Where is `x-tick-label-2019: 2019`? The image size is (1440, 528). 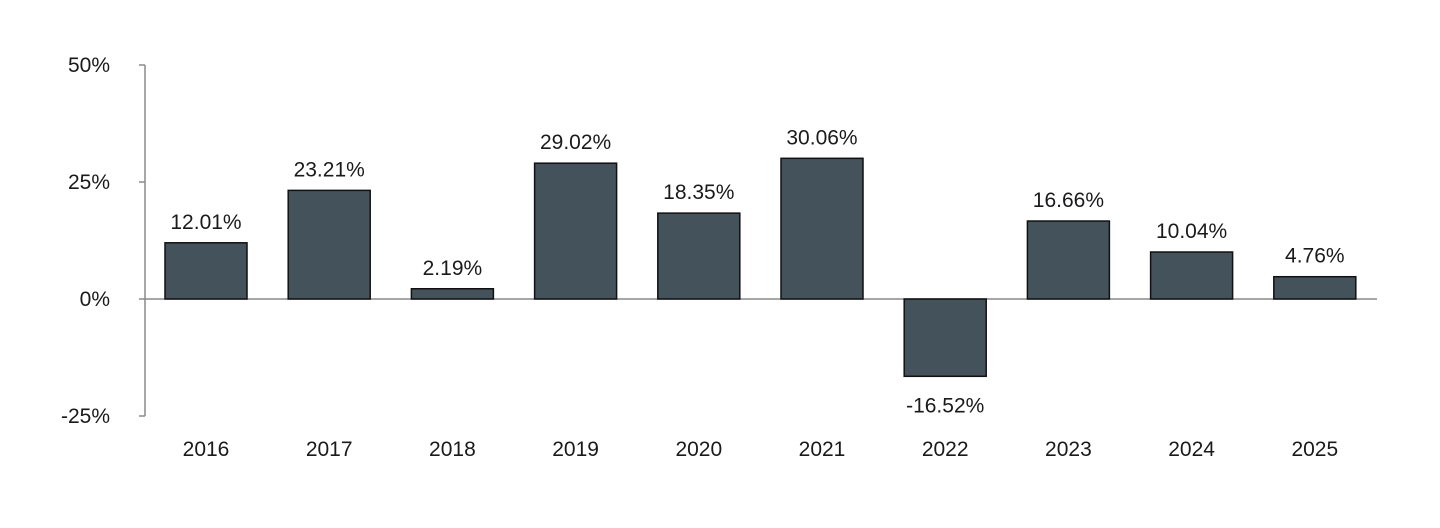 x-tick-label-2019: 2019 is located at coordinates (575, 449).